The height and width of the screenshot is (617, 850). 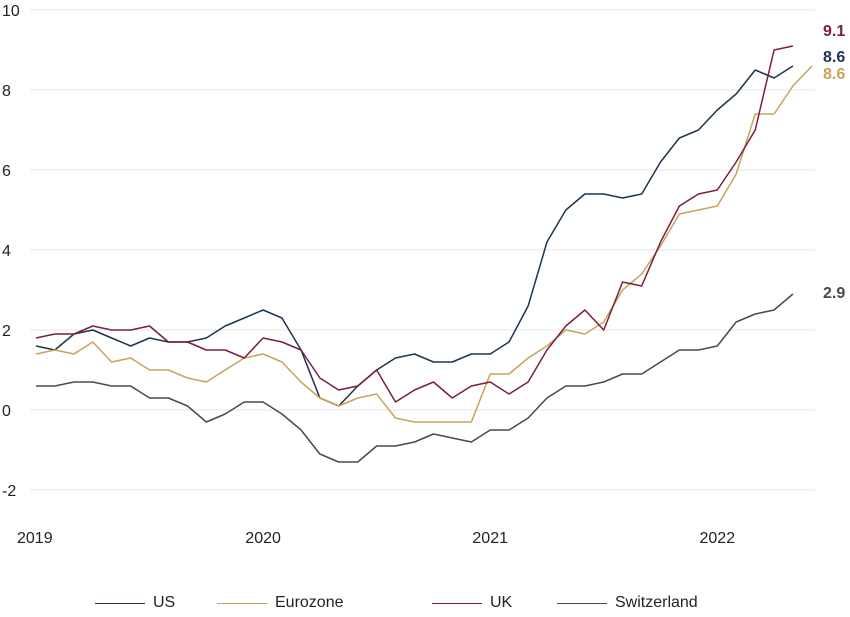 I want to click on y-tick-label: 10, so click(x=11, y=11).